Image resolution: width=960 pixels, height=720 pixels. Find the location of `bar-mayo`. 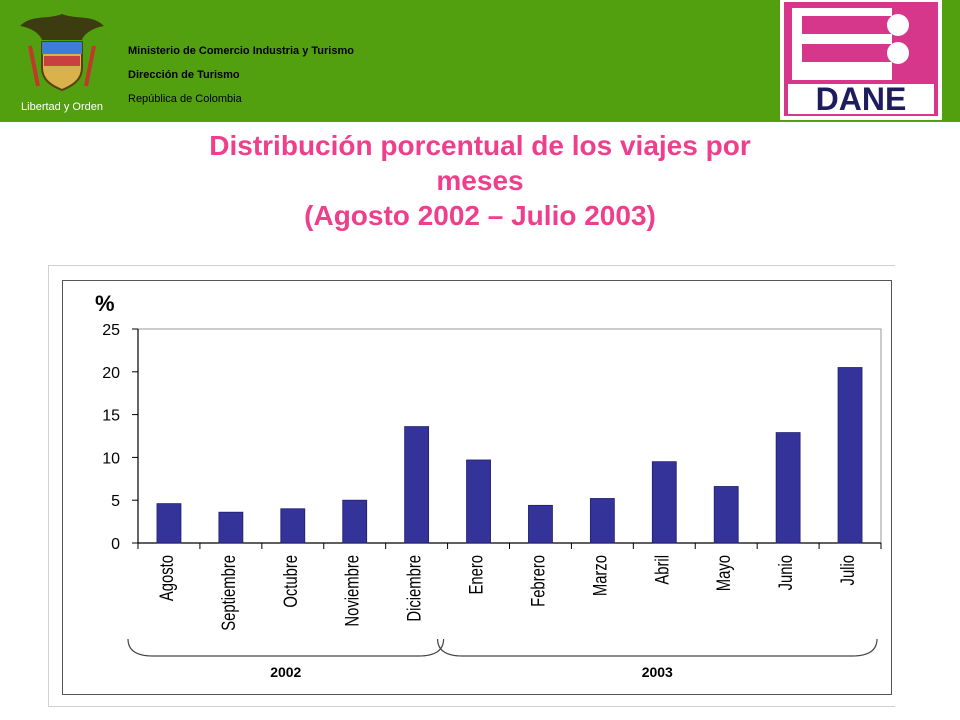

bar-mayo is located at coordinates (726, 515).